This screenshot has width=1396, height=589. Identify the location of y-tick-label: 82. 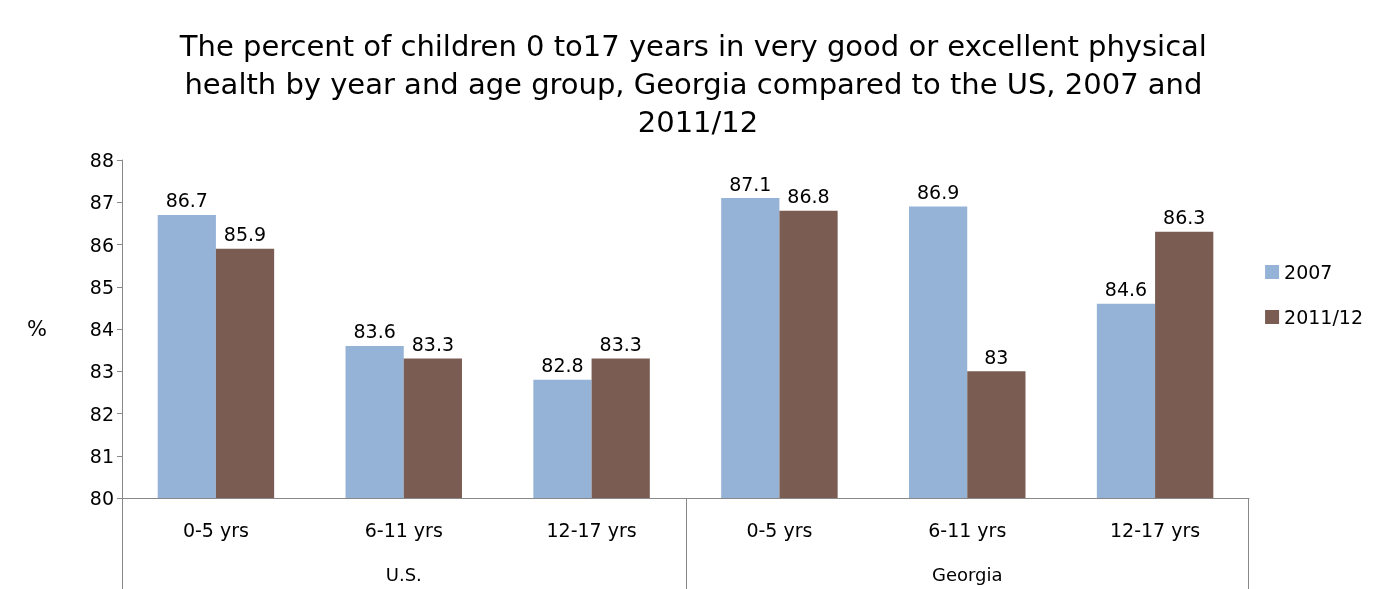
(101, 413).